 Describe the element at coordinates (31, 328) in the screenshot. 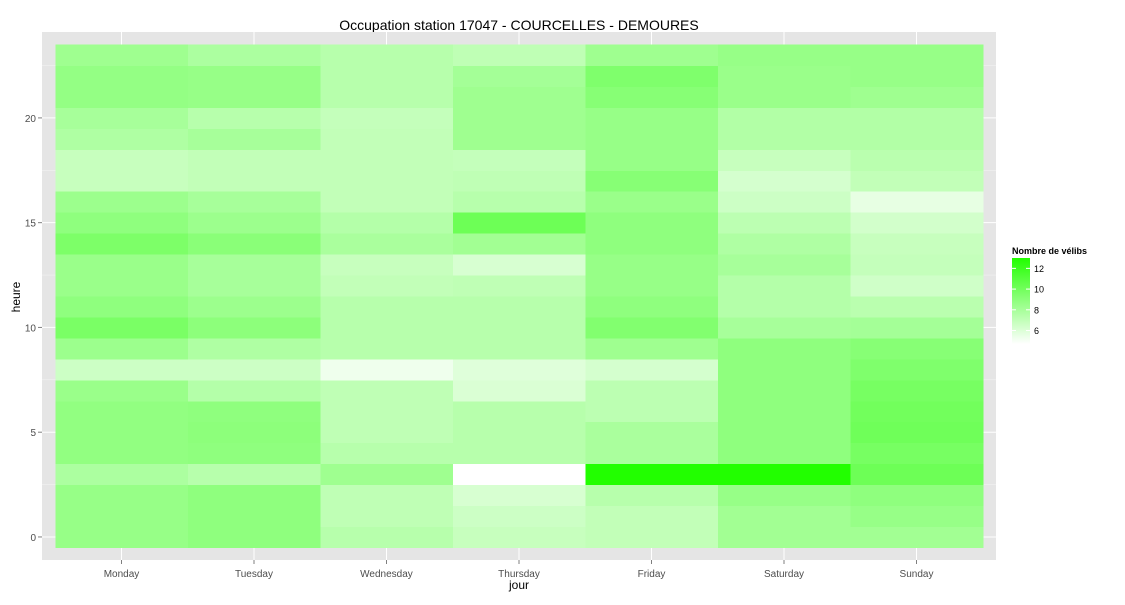

I see `y-tick-label: 10` at that location.